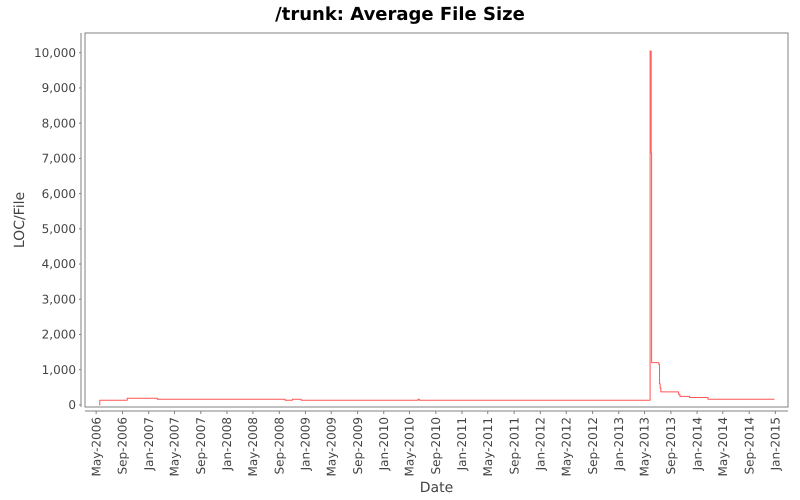  Describe the element at coordinates (437, 488) in the screenshot. I see `x-axis-title: Date` at that location.